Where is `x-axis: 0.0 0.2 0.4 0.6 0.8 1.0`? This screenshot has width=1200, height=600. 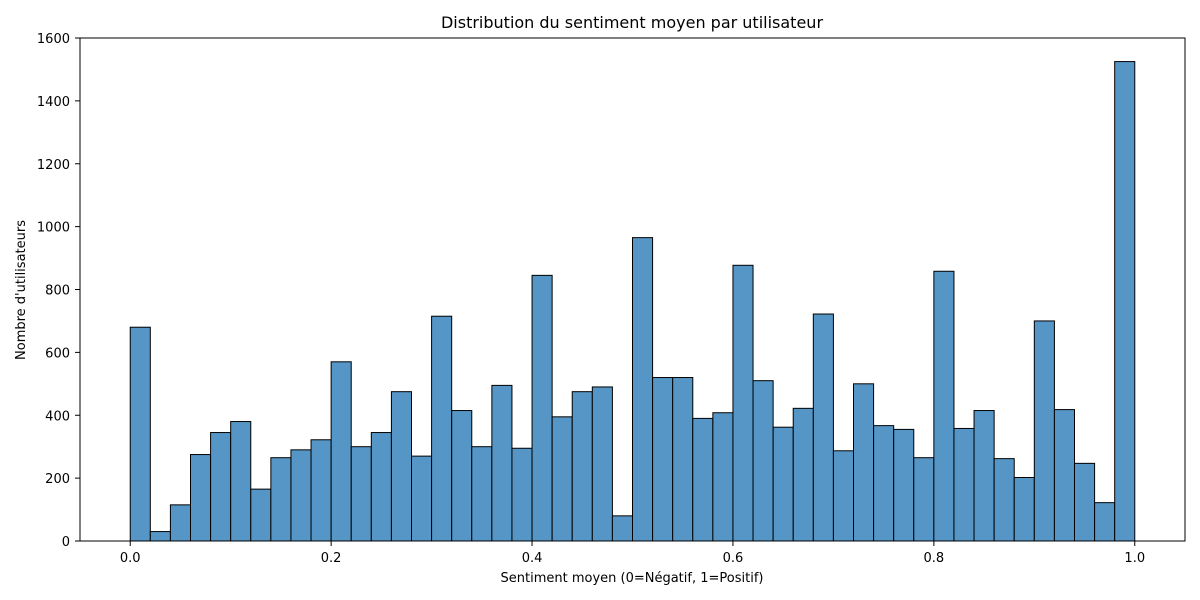 x-axis: 0.0 0.2 0.4 0.6 0.8 1.0 is located at coordinates (632, 553).